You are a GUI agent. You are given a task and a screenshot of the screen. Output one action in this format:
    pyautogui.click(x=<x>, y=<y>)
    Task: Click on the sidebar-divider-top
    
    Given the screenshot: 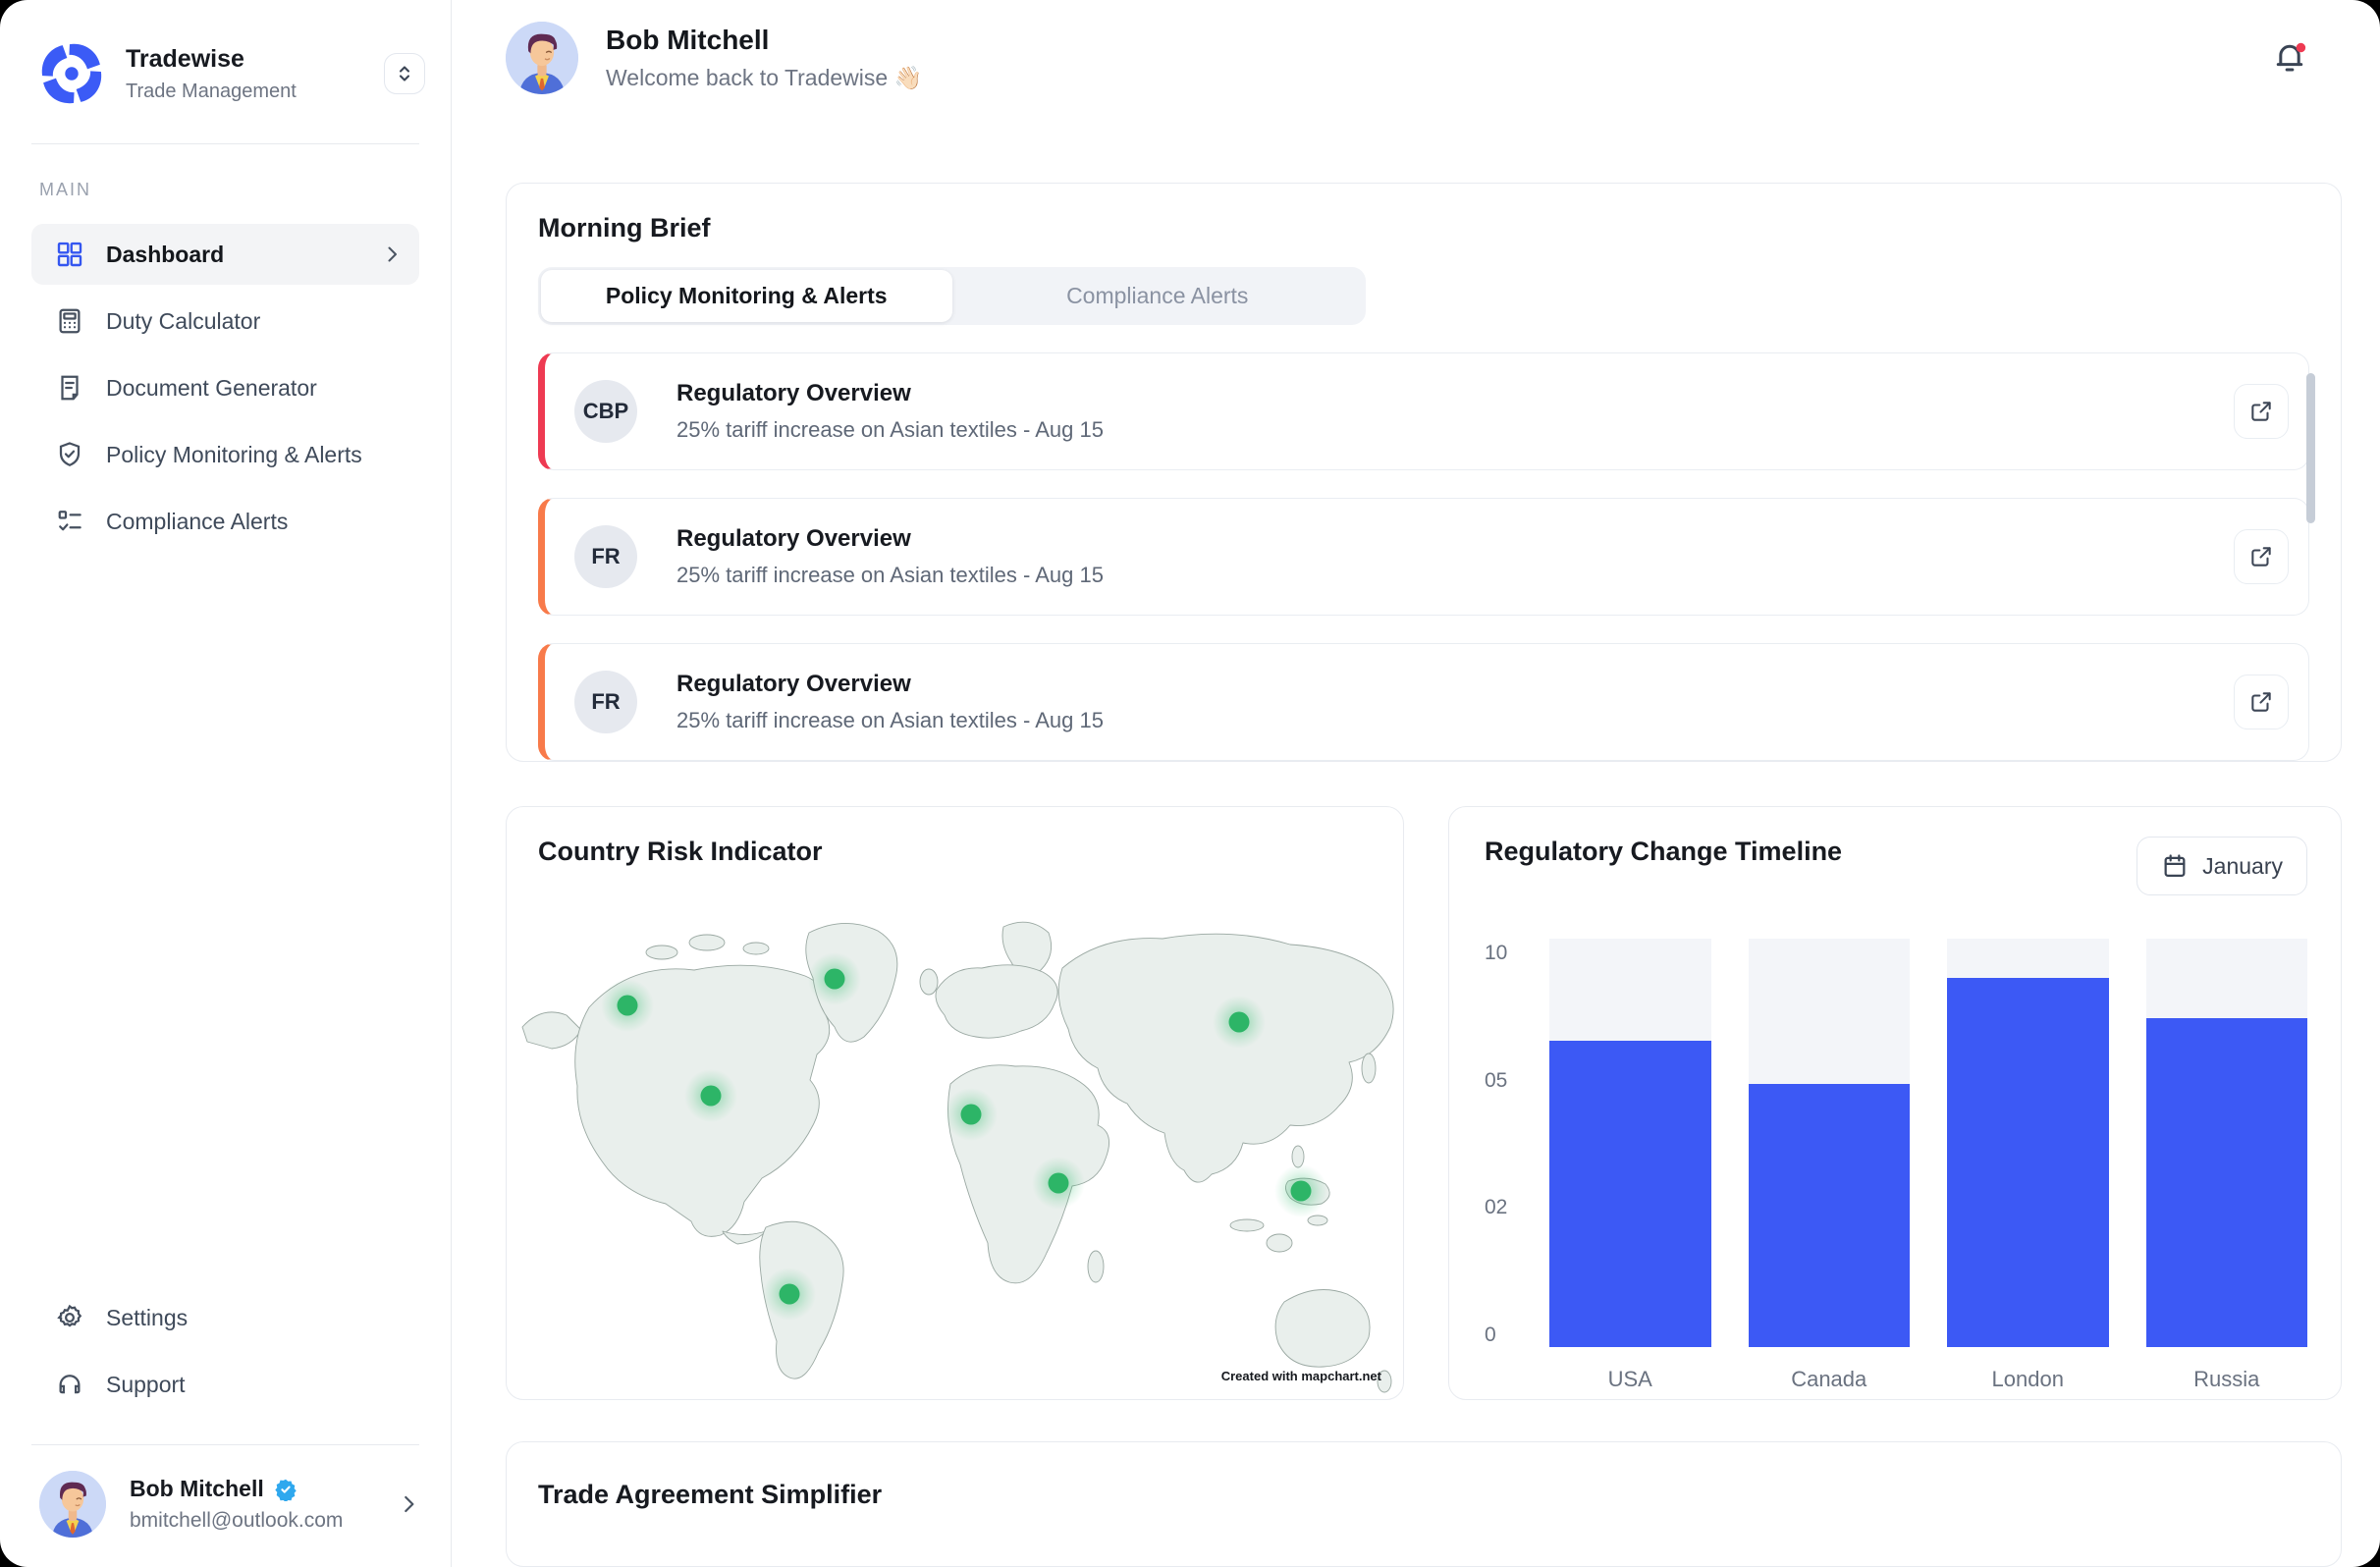 What is the action you would take?
    pyautogui.click(x=225, y=143)
    